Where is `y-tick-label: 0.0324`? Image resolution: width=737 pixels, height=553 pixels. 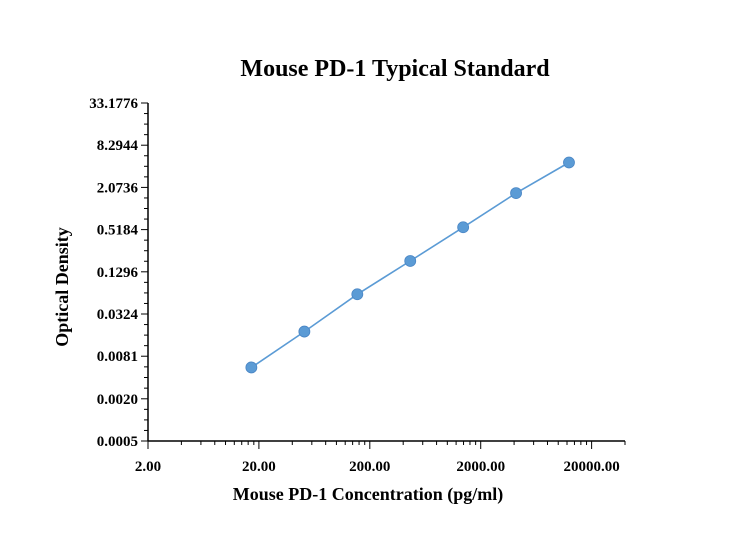
y-tick-label: 0.0324 is located at coordinates (118, 315).